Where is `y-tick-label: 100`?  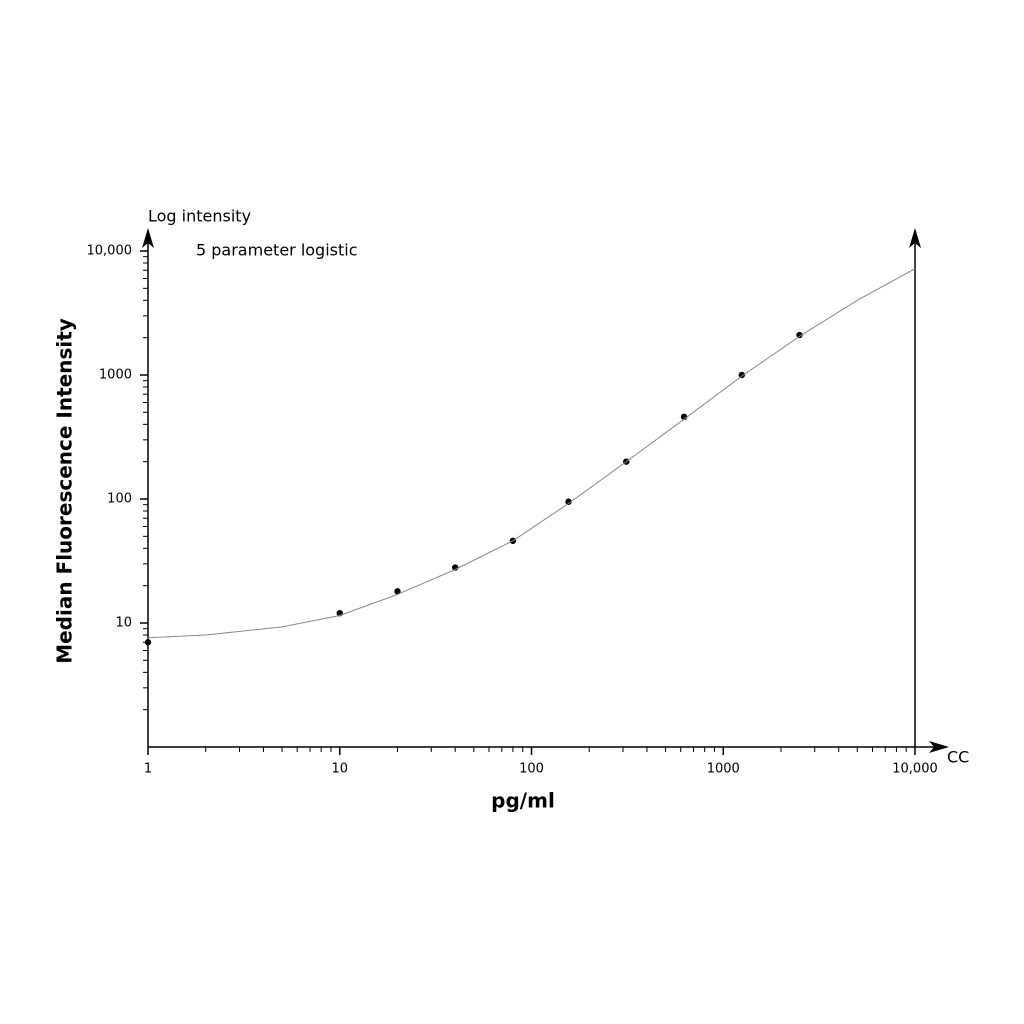
y-tick-label: 100 is located at coordinates (119, 499).